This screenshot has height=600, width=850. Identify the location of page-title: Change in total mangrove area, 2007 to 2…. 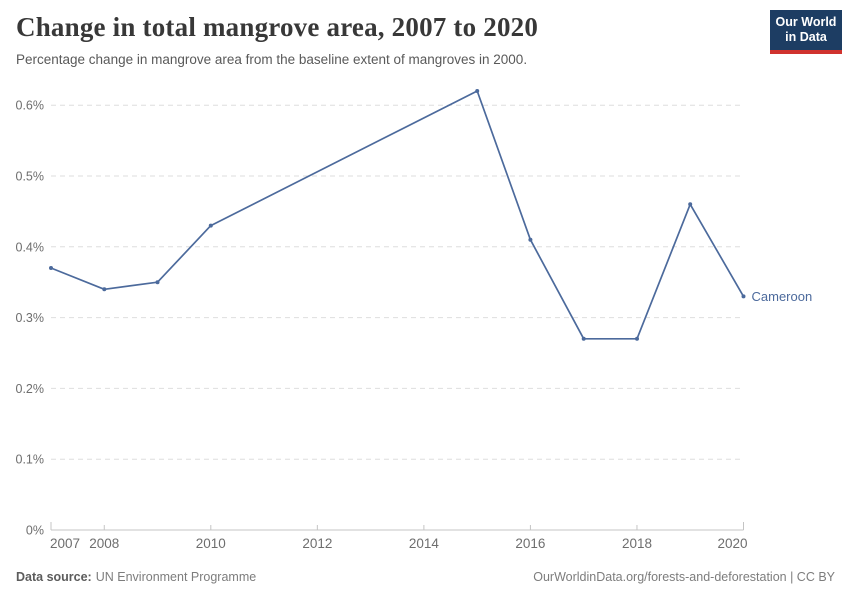
(277, 27).